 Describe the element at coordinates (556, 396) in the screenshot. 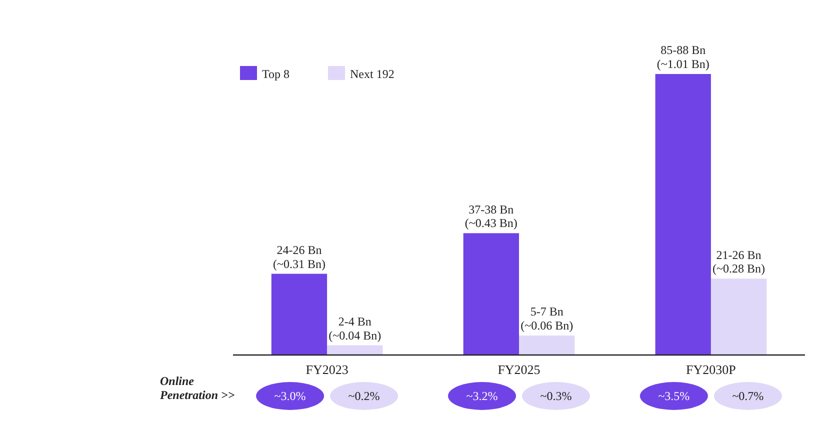

I see `text: ~0.3%` at that location.